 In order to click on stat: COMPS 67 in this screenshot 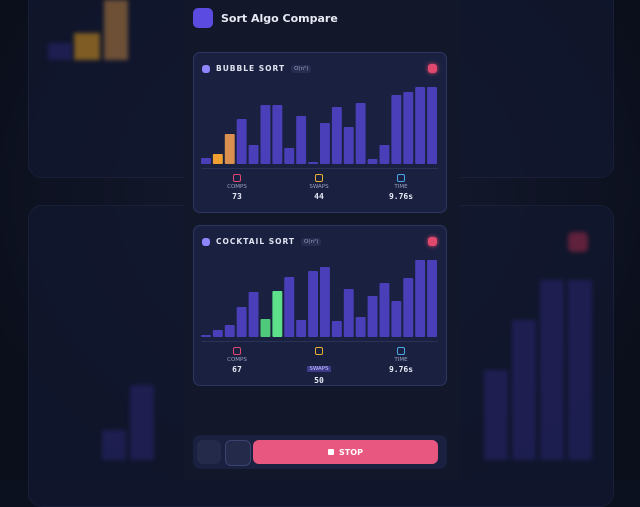, I will do `click(237, 360)`.